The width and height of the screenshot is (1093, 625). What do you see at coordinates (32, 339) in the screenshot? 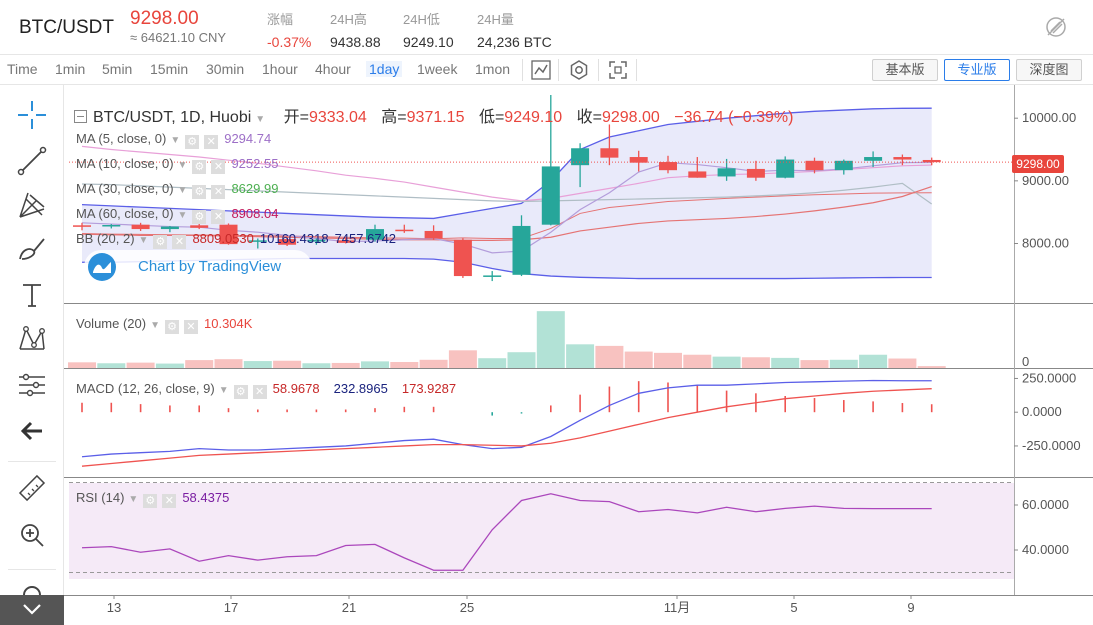
I see `pattern-icon` at bounding box center [32, 339].